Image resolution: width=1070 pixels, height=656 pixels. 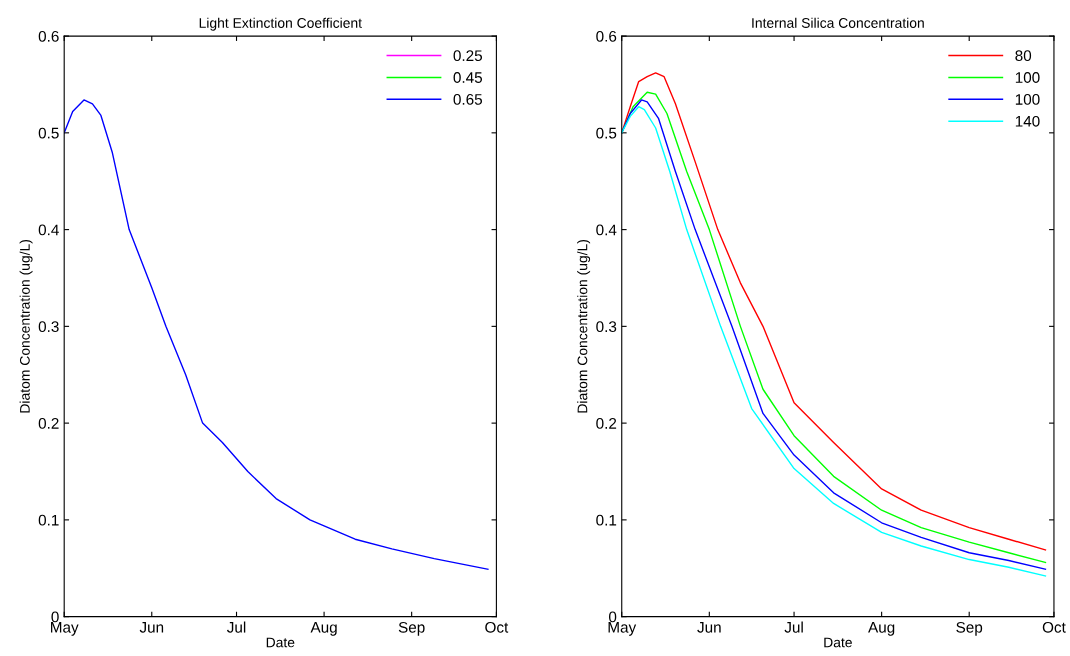 I want to click on legend-label: 0.45, so click(x=468, y=77).